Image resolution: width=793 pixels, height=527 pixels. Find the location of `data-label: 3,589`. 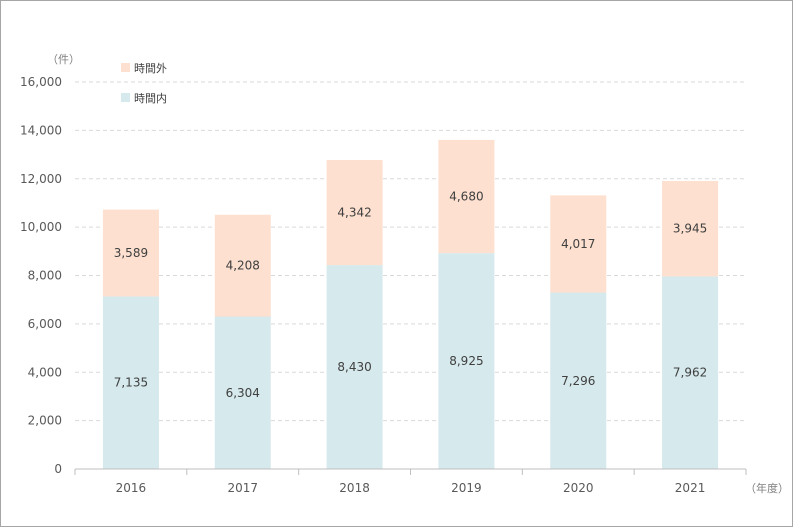

data-label: 3,589 is located at coordinates (131, 253).